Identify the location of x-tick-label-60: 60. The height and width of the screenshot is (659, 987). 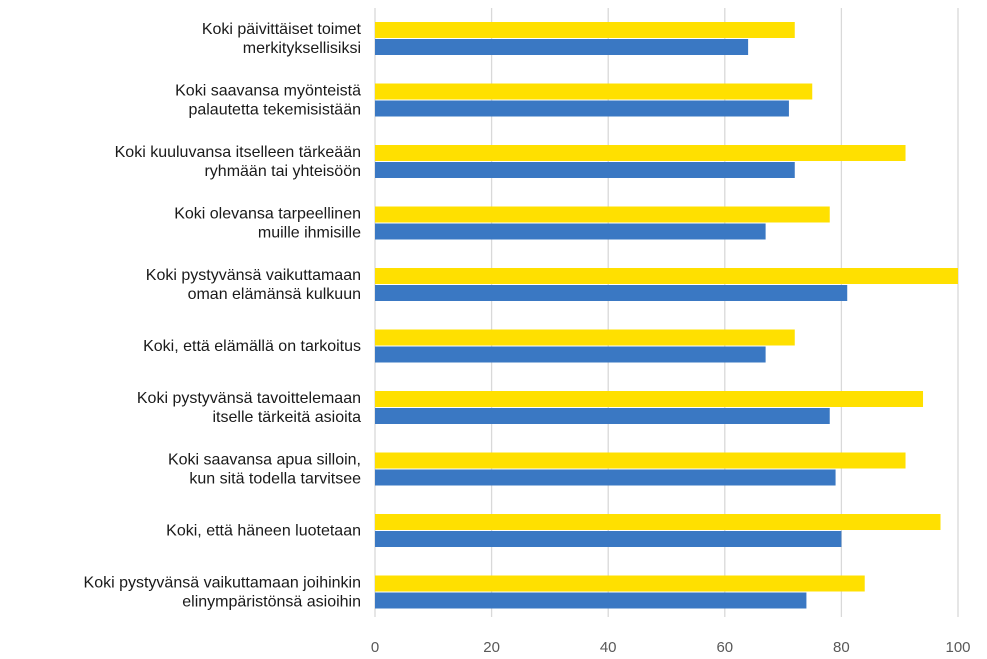
(724, 647).